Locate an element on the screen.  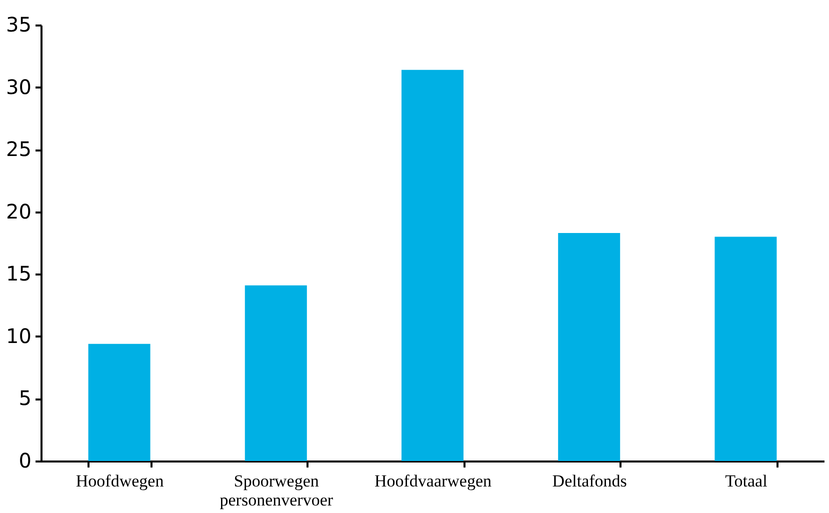
y-tick-label: 25 is located at coordinates (19, 149).